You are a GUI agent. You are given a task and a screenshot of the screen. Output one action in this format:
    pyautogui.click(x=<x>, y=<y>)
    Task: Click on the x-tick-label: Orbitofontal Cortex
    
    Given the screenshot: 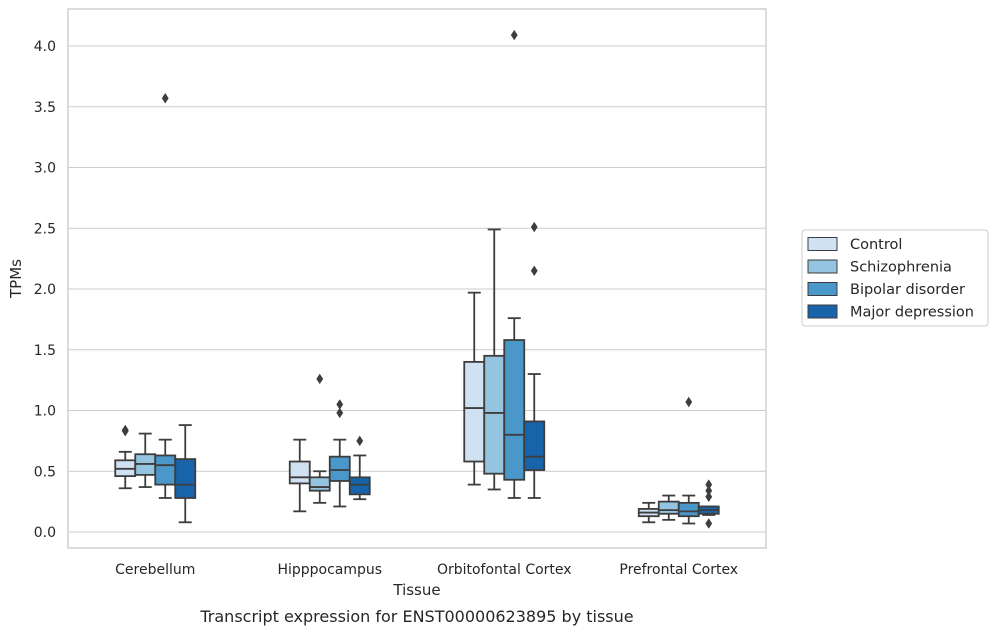 What is the action you would take?
    pyautogui.click(x=504, y=570)
    